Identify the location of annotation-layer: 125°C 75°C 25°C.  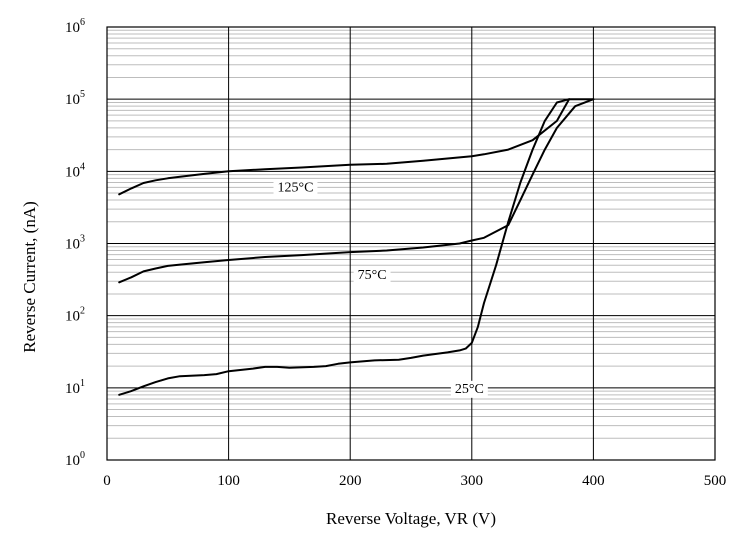
(380, 288).